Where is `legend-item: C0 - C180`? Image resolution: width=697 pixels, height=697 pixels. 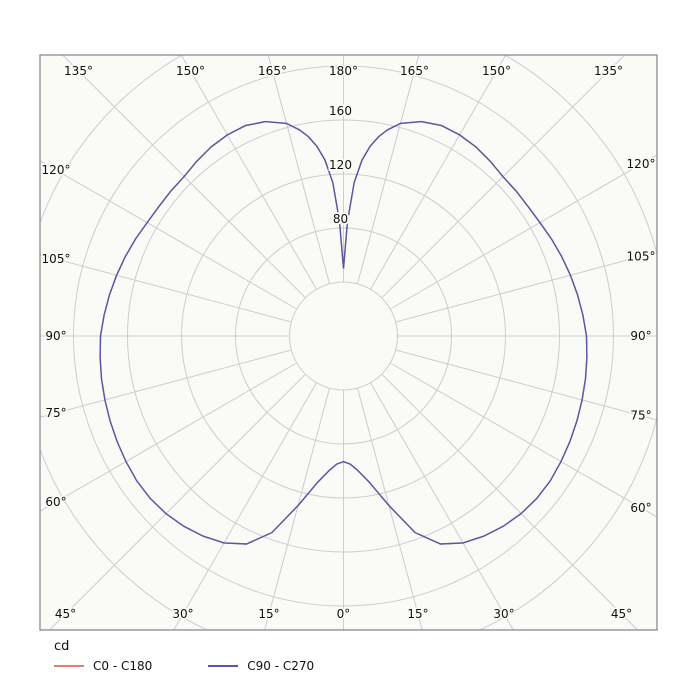
legend-item: C0 - C180 is located at coordinates (103, 666).